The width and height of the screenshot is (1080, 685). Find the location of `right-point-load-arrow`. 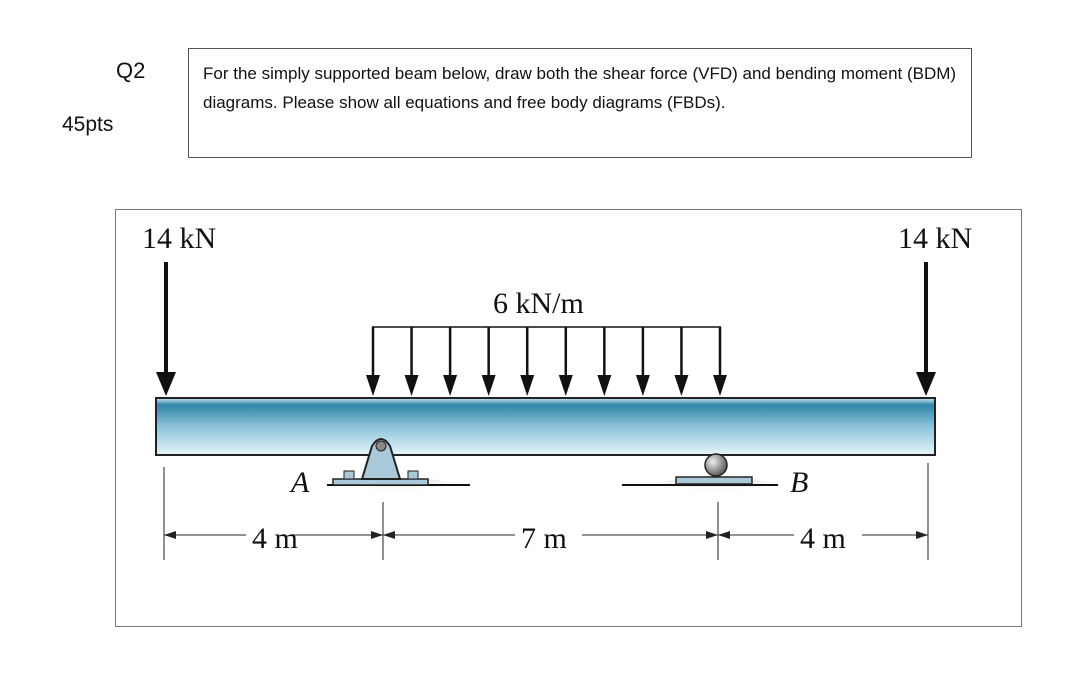

right-point-load-arrow is located at coordinates (926, 329).